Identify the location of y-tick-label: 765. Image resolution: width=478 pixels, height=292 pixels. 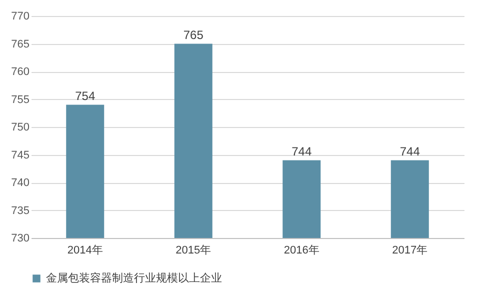
(20, 44).